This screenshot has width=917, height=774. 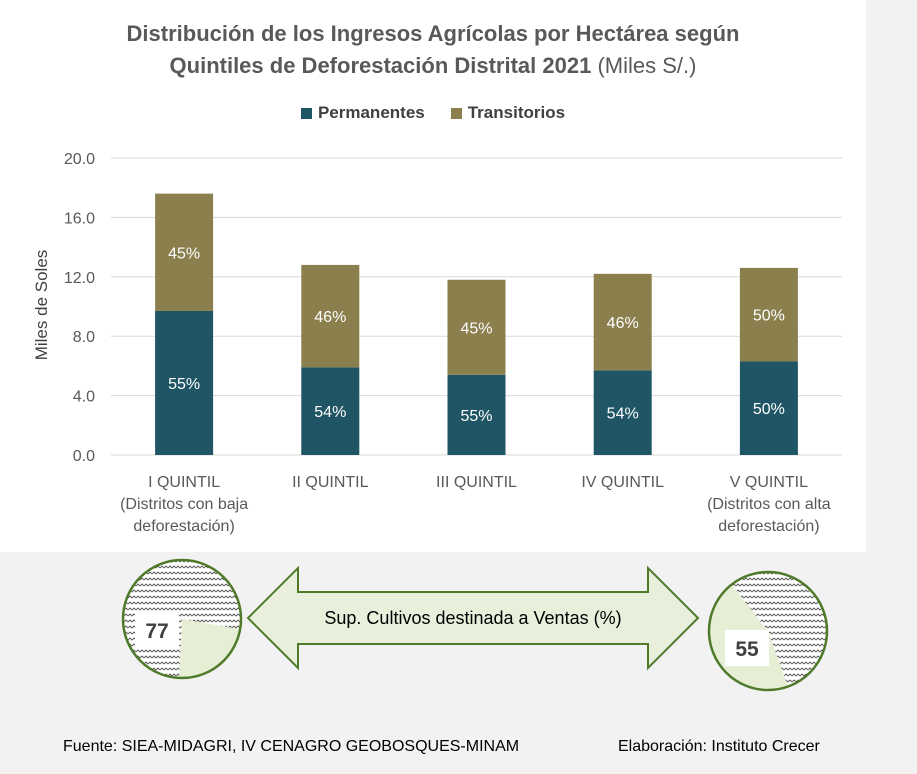 What do you see at coordinates (769, 504) in the screenshot?
I see `x-tick-label: (Distritos con alta` at bounding box center [769, 504].